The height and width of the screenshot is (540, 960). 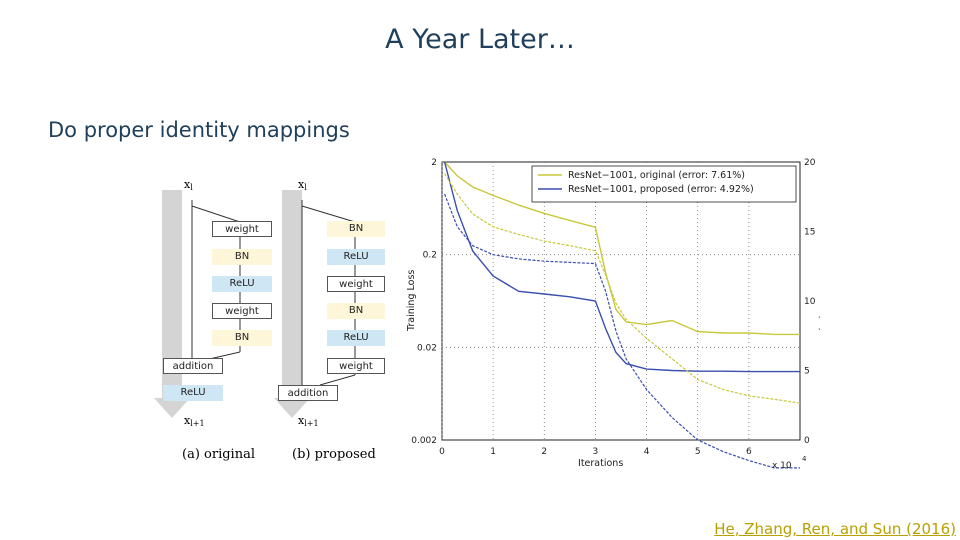 I want to click on original-block-6: addition, so click(x=193, y=366).